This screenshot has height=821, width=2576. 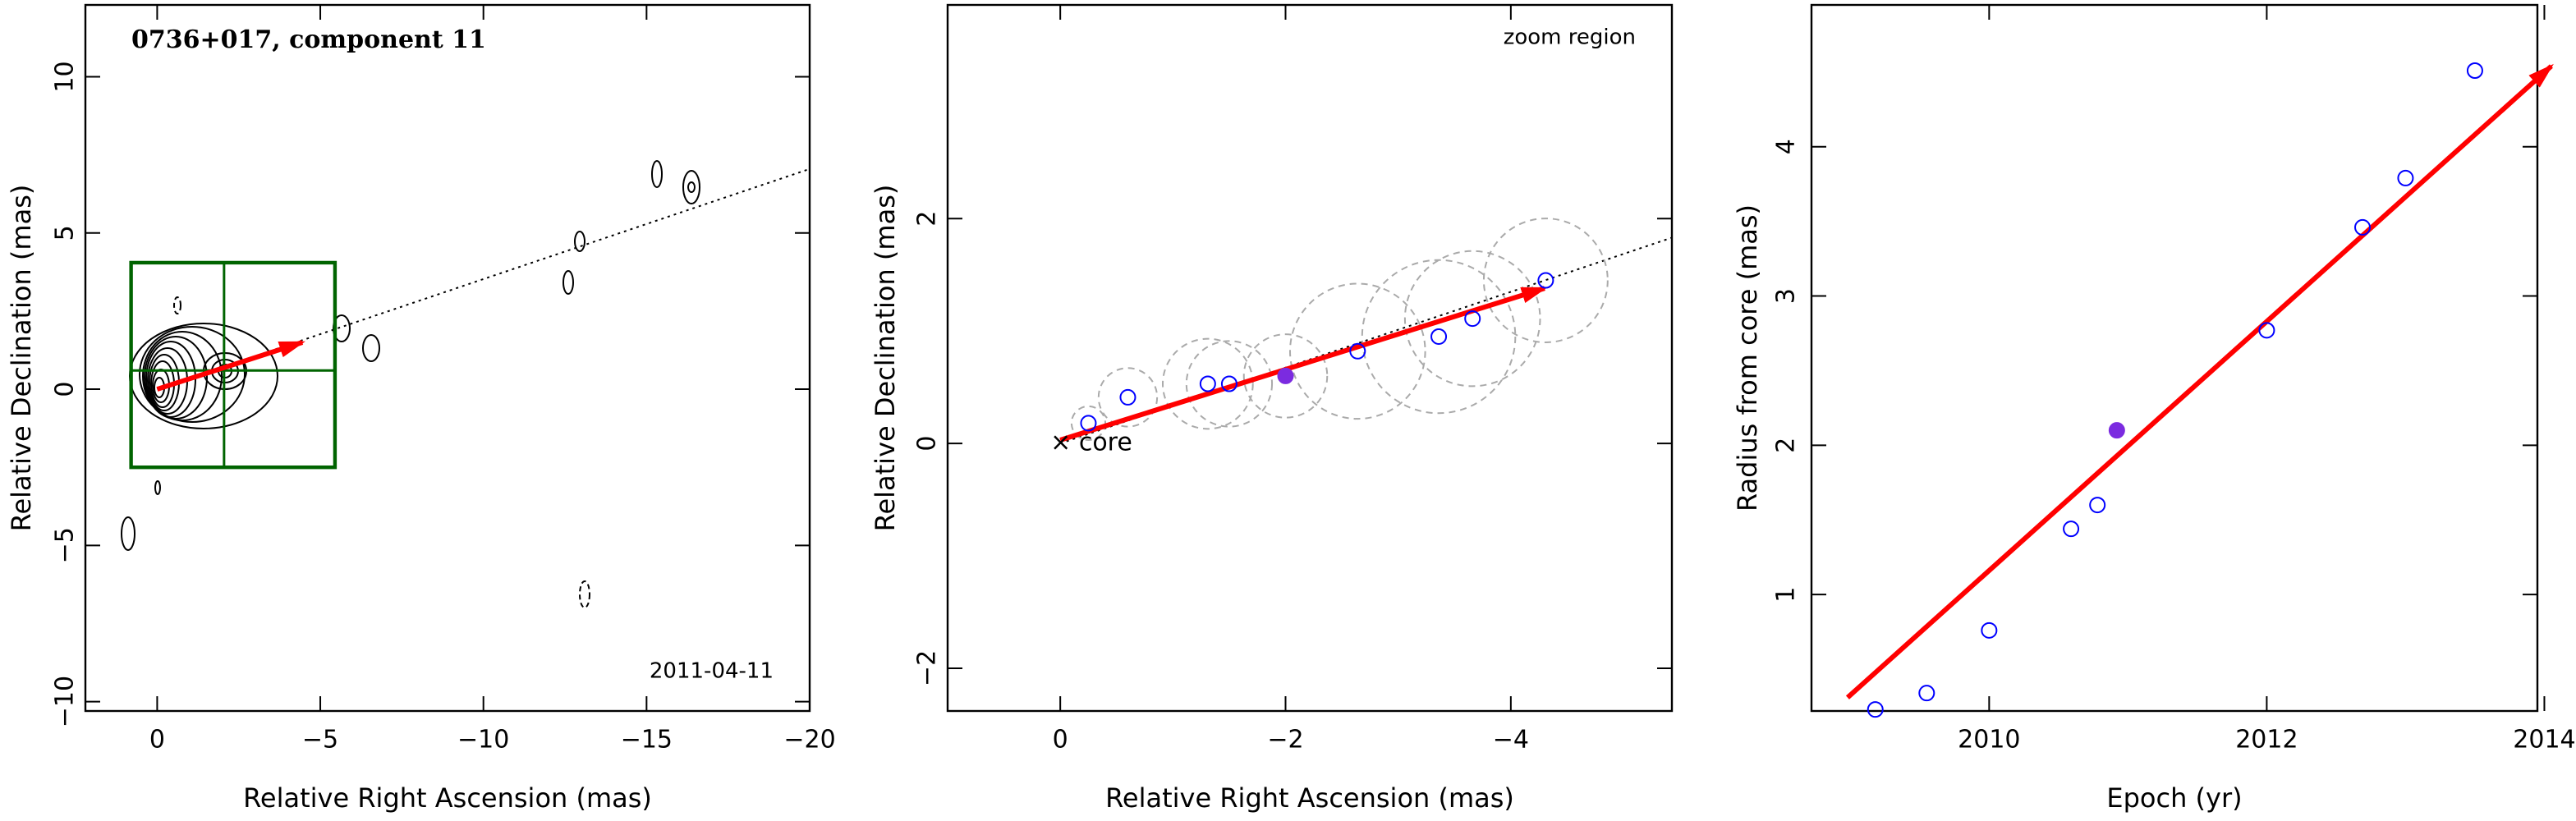 I want to click on y-tick-label: 10, so click(x=65, y=76).